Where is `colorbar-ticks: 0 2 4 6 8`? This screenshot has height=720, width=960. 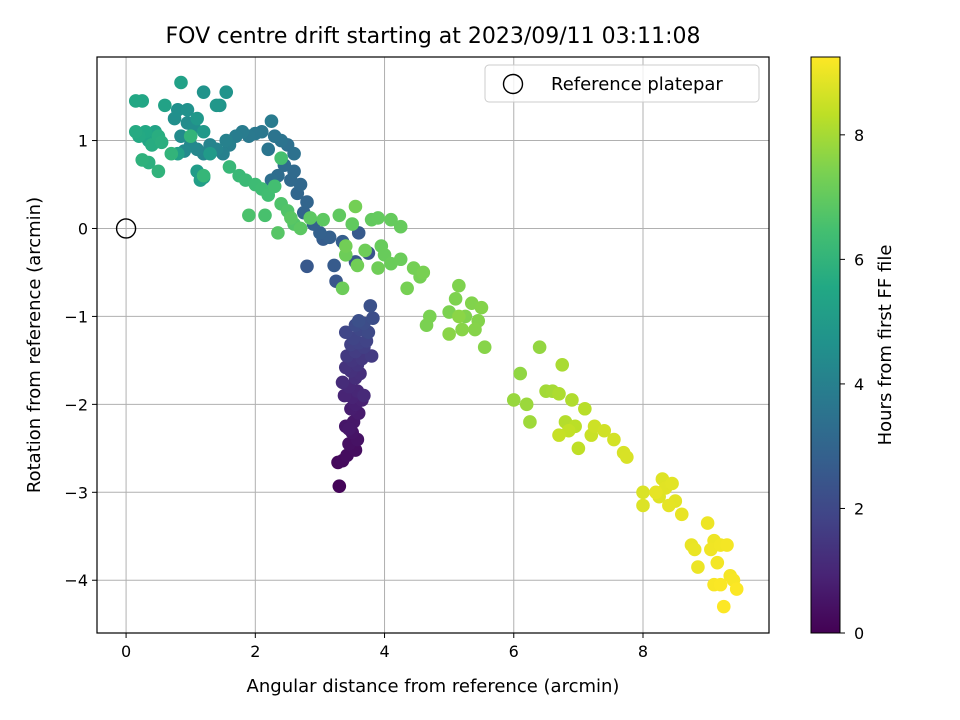 colorbar-ticks: 0 2 4 6 8 is located at coordinates (852, 384).